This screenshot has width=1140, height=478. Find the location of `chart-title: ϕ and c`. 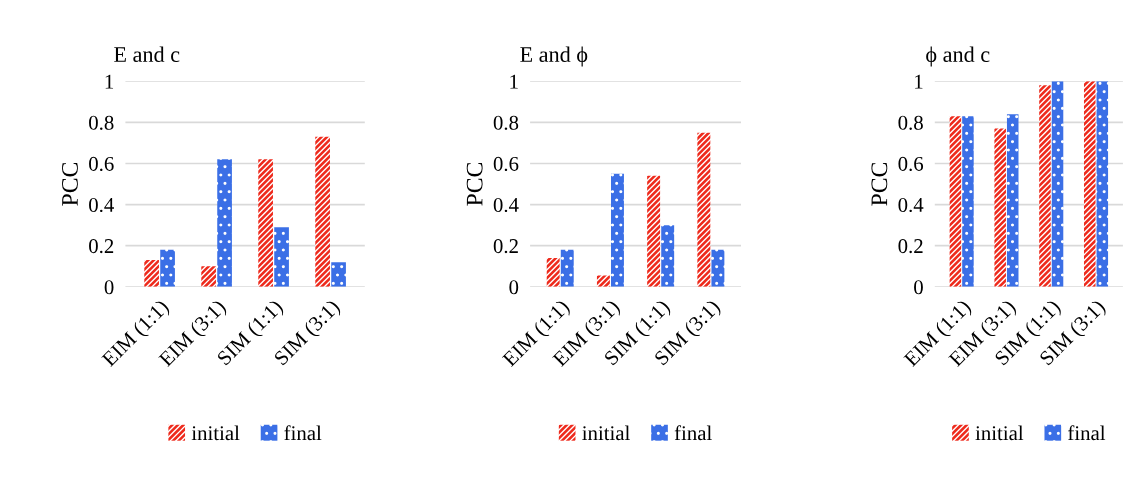

chart-title: ϕ and c is located at coordinates (958, 56).